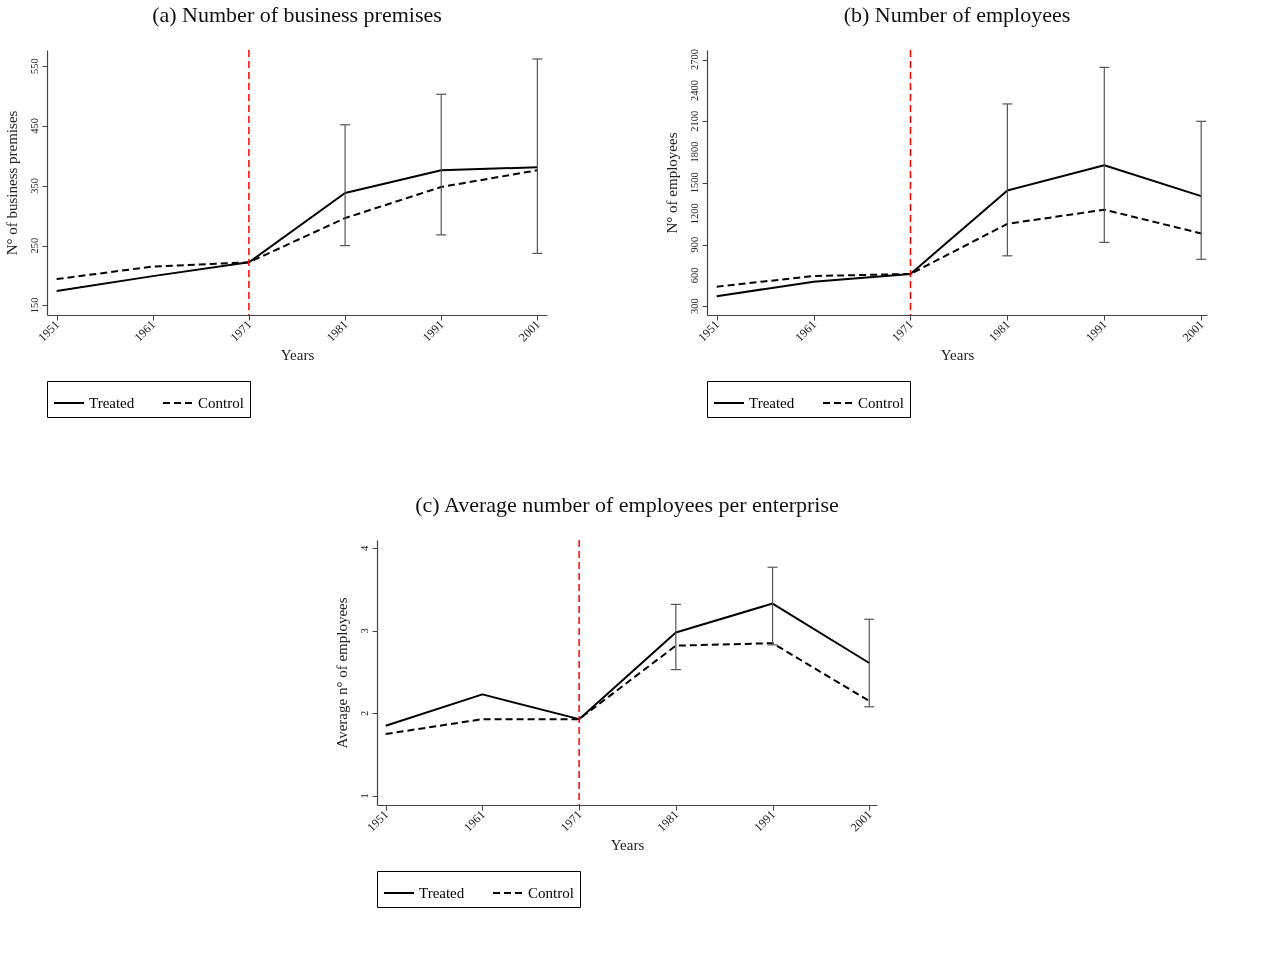  What do you see at coordinates (672, 183) in the screenshot?
I see `y-axis-title: N° of employees` at bounding box center [672, 183].